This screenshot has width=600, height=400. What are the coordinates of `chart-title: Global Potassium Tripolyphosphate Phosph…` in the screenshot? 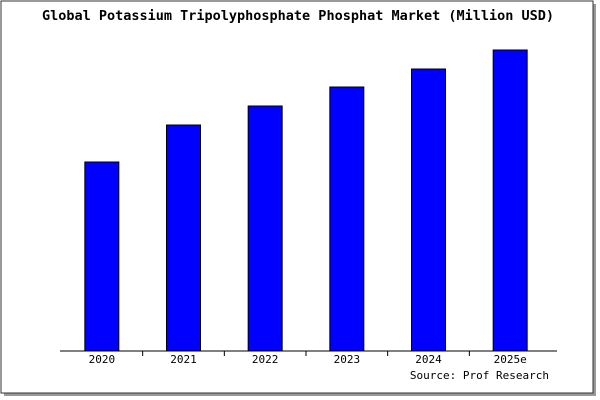 It's located at (298, 16).